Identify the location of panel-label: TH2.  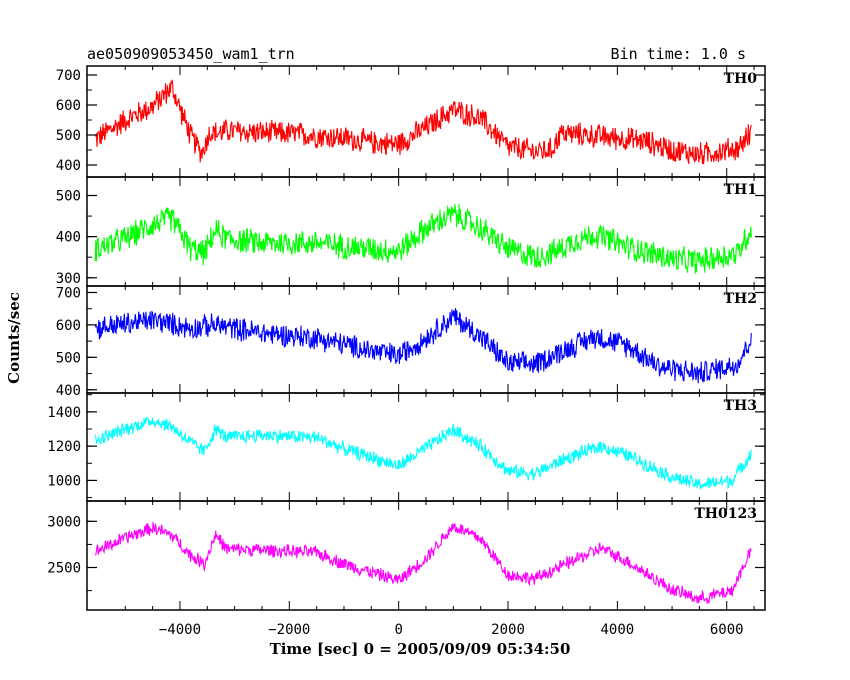
(740, 299).